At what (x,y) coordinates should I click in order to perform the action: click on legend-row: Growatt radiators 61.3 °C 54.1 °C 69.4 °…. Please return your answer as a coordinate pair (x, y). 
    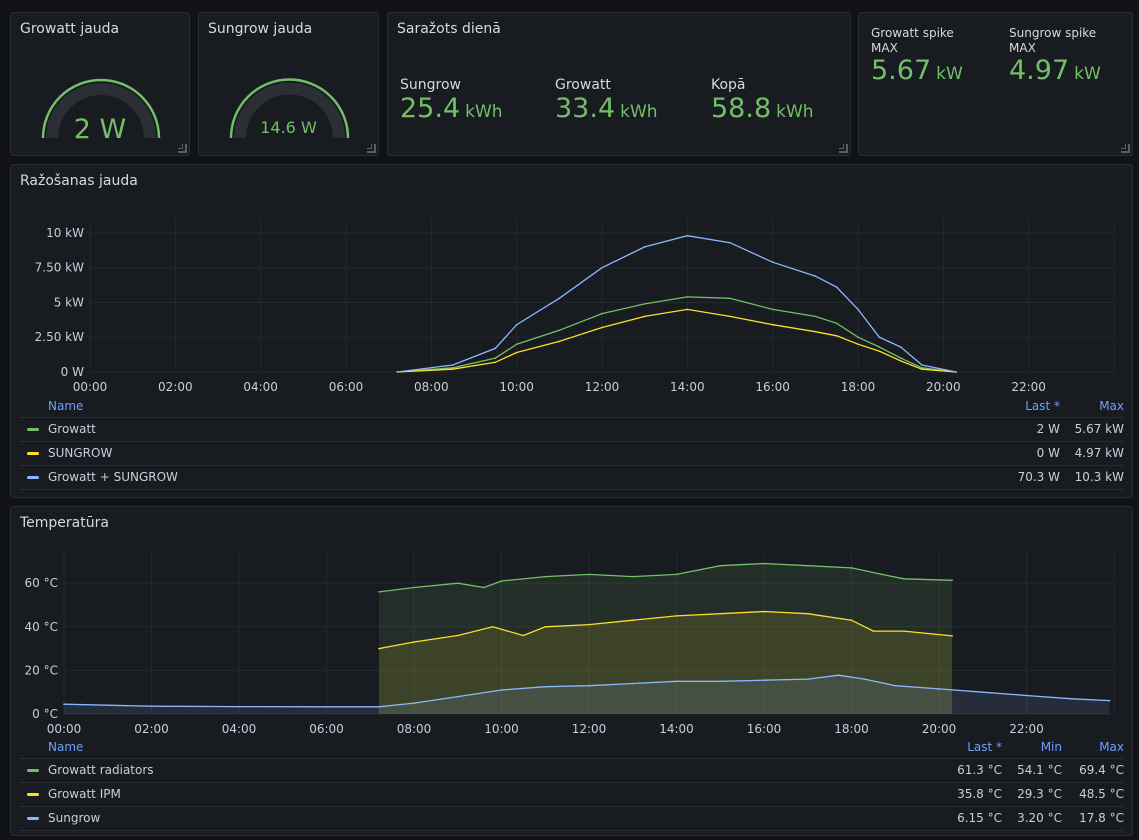
    Looking at the image, I should click on (571, 771).